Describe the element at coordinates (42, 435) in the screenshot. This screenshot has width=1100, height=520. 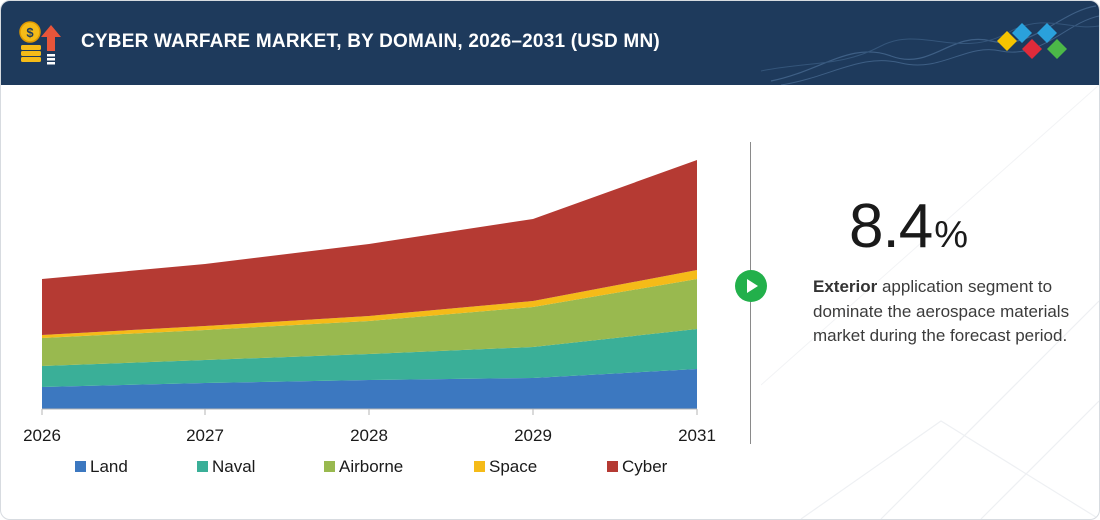
I see `x-tick-label: 2026` at that location.